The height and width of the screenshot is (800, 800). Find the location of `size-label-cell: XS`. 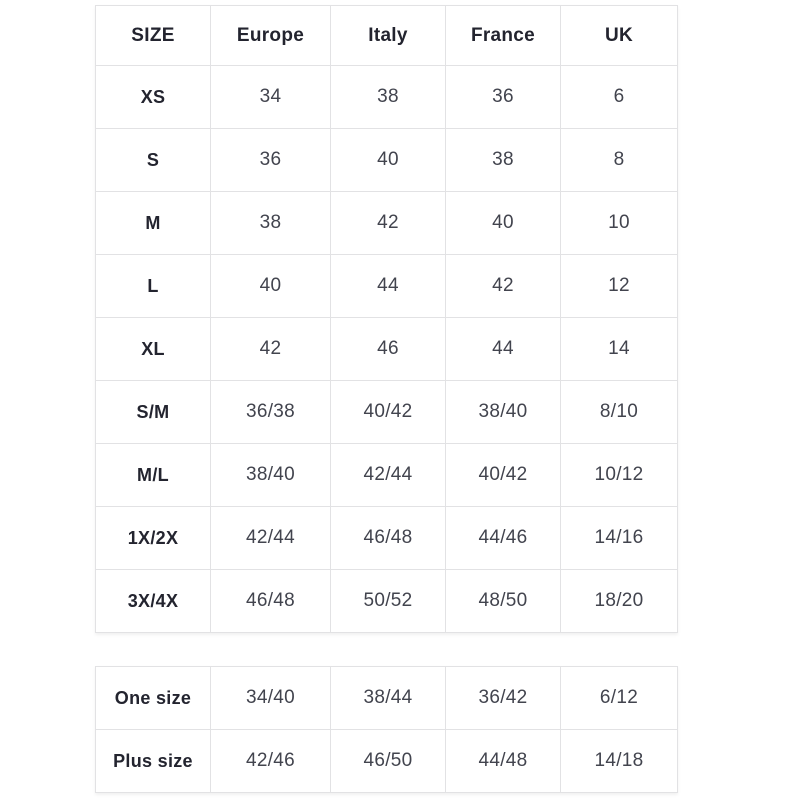

size-label-cell: XS is located at coordinates (153, 97).